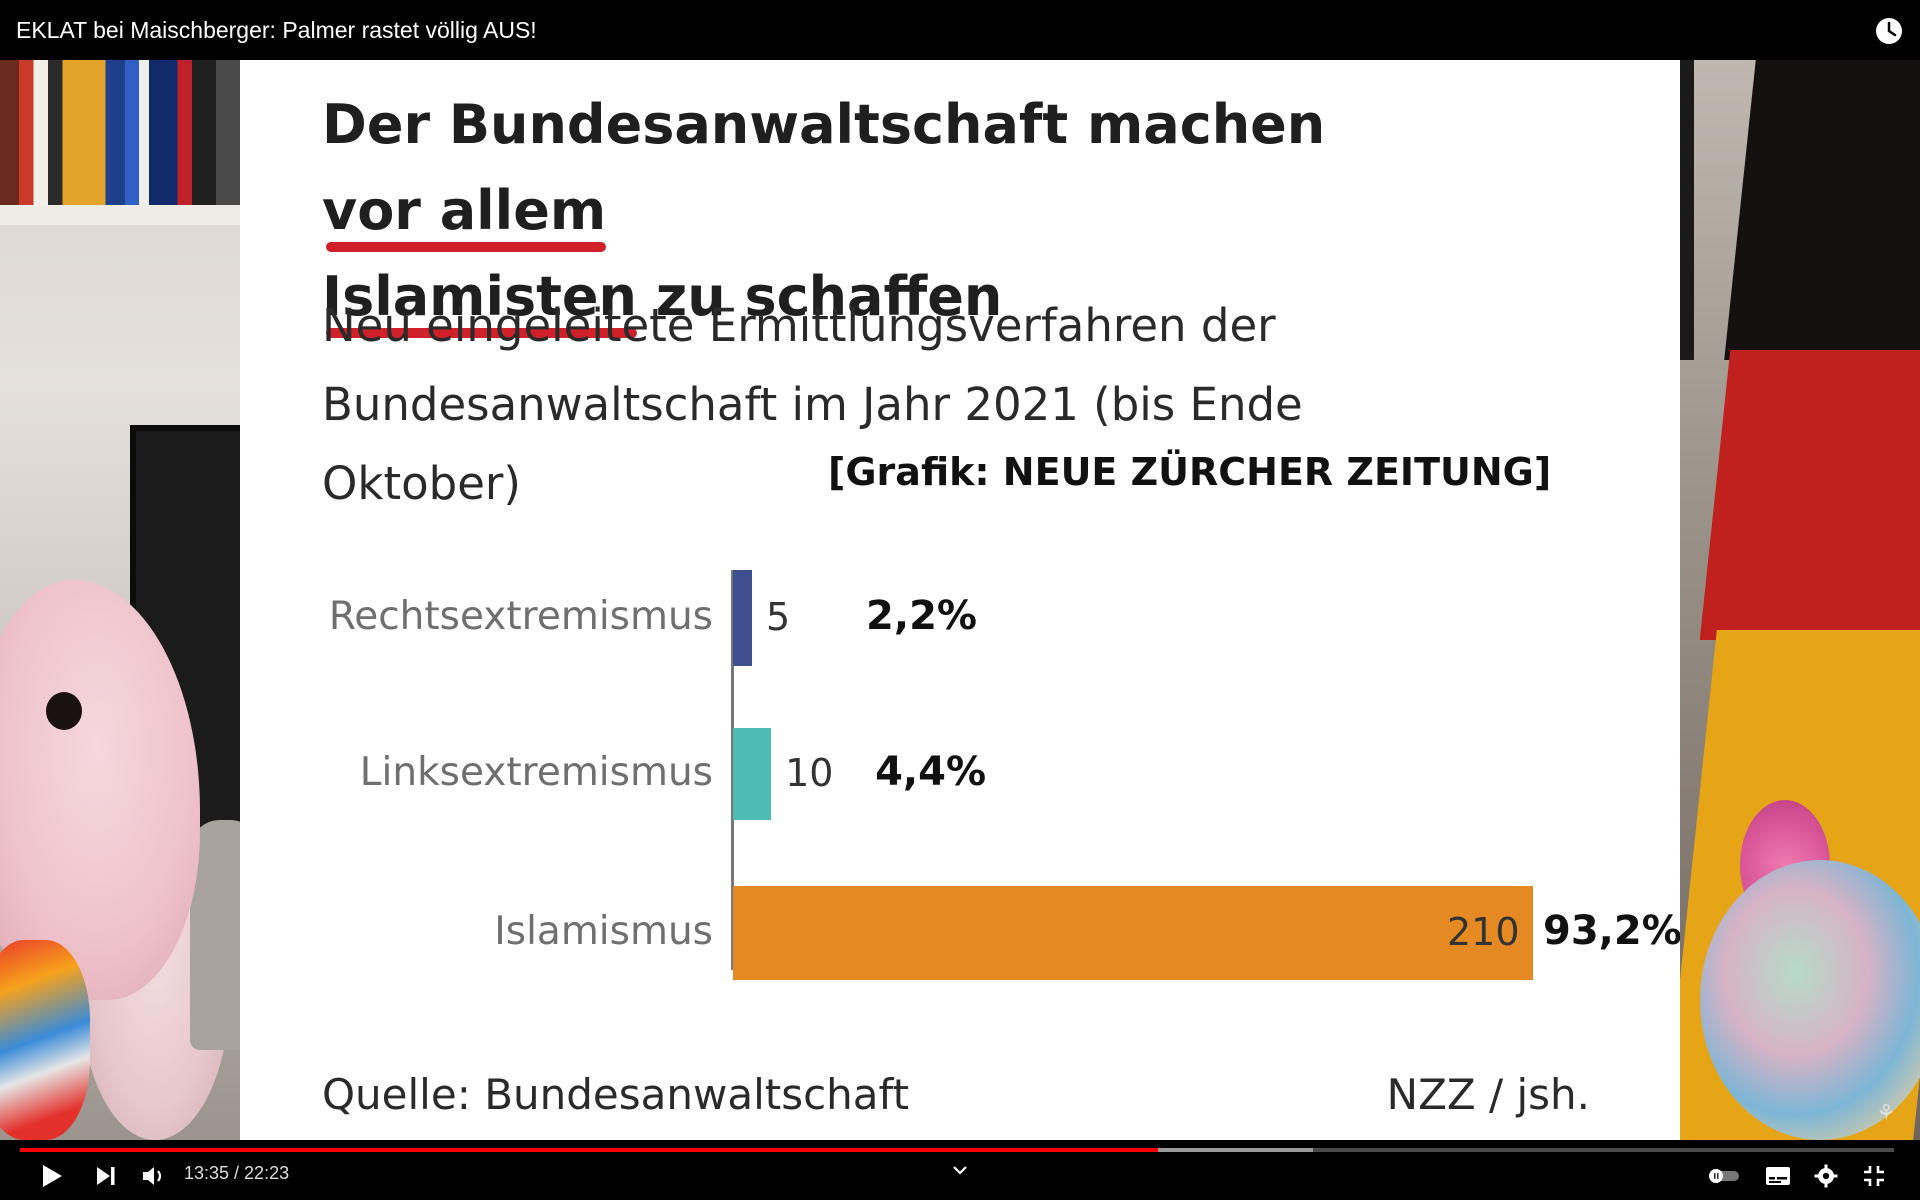 The image size is (1920, 1200). What do you see at coordinates (1611, 931) in the screenshot?
I see `percent-label: 93,2%` at bounding box center [1611, 931].